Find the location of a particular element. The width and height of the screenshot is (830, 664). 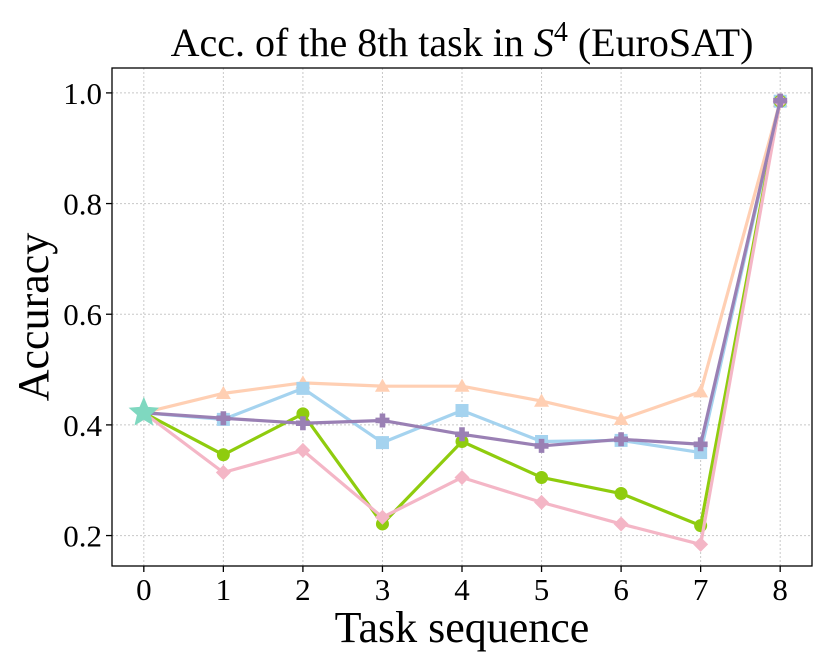

x-tick-label: 4 is located at coordinates (462, 589).